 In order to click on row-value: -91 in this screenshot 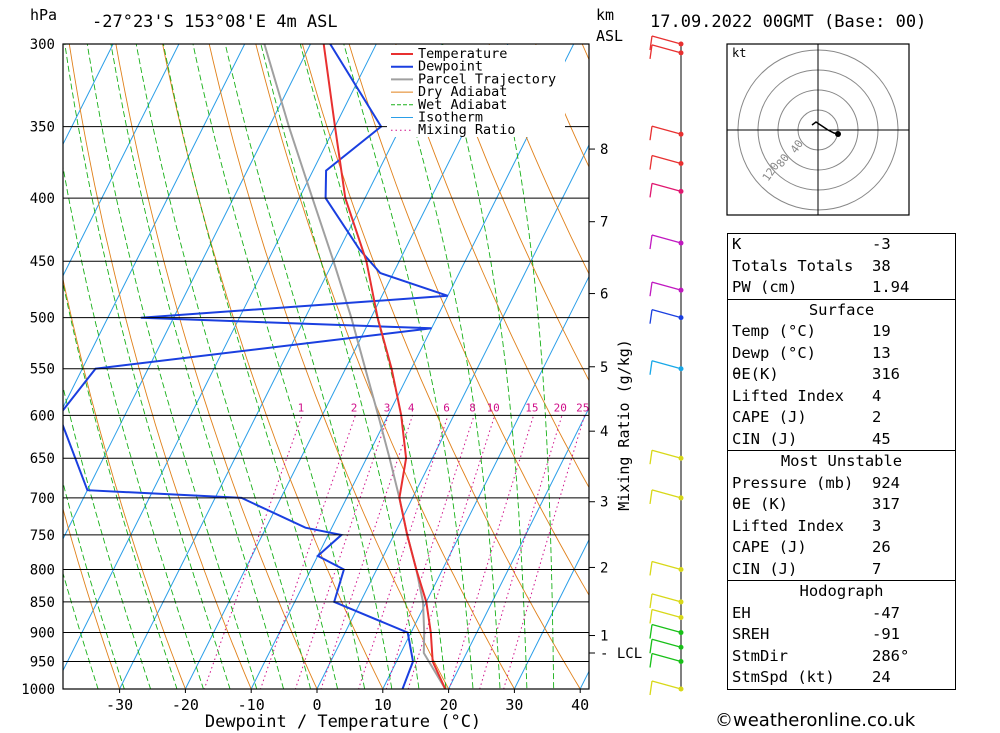, I will do `click(886, 634)`.